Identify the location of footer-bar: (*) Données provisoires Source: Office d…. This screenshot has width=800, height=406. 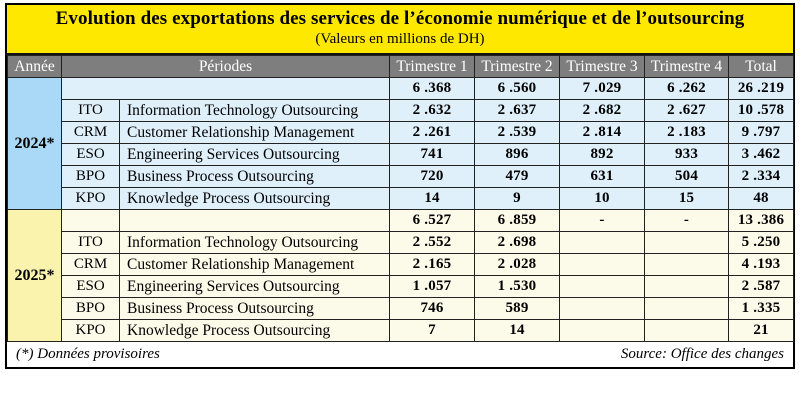
(400, 355).